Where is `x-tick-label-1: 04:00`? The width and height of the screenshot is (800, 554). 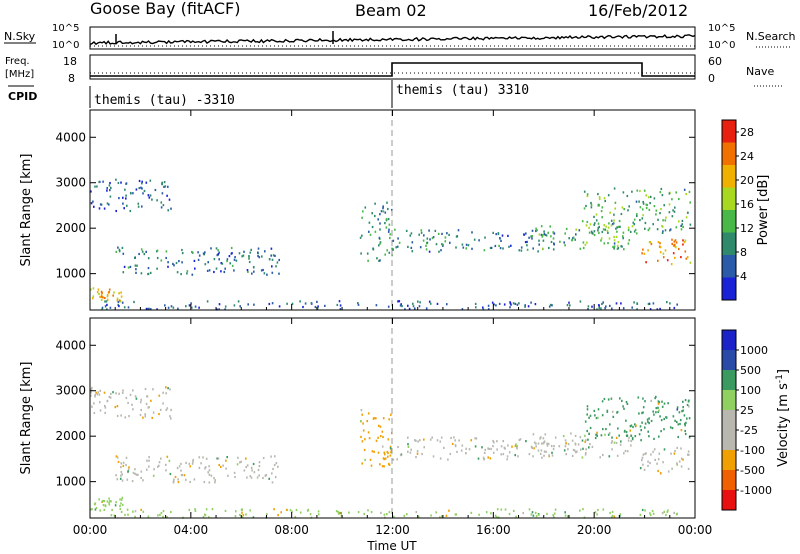
x-tick-label-1: 04:00 is located at coordinates (191, 530).